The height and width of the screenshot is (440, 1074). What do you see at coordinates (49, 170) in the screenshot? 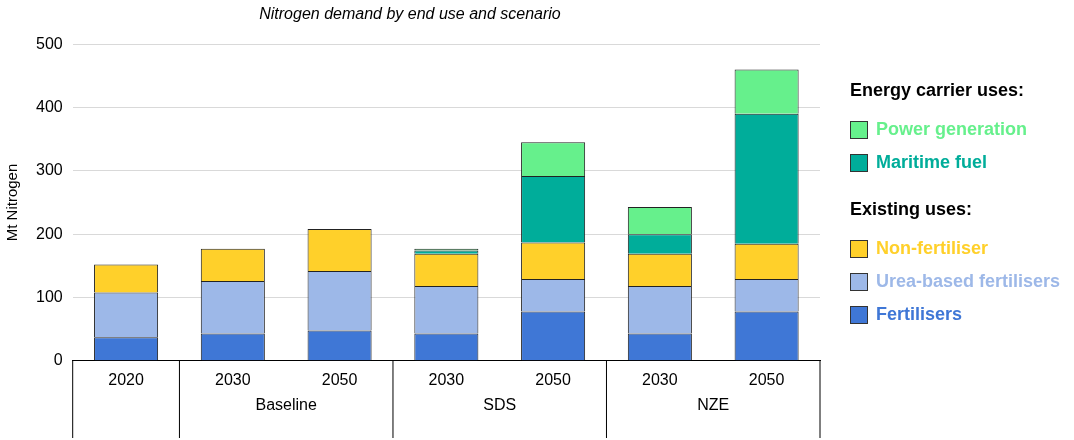
I see `y-tick-label: 300` at bounding box center [49, 170].